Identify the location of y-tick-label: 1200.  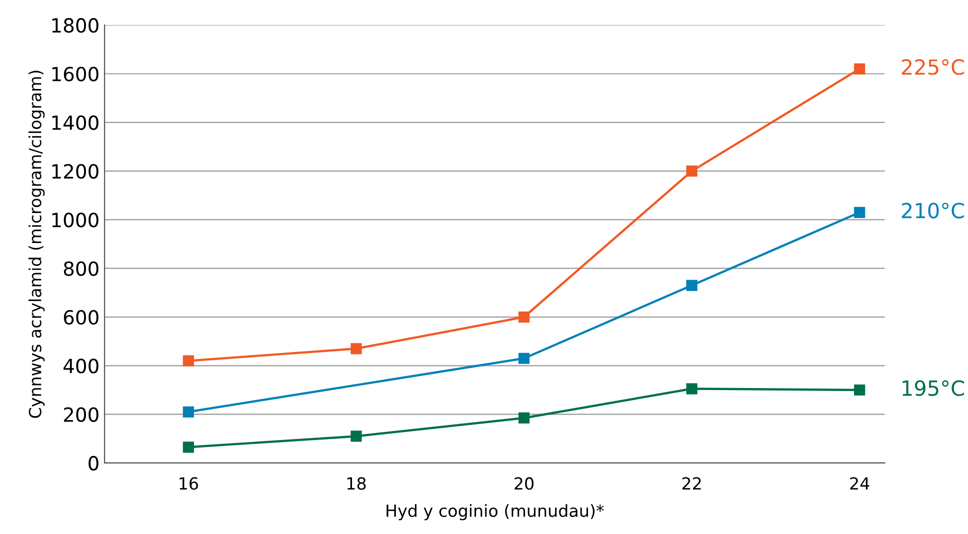
(75, 171).